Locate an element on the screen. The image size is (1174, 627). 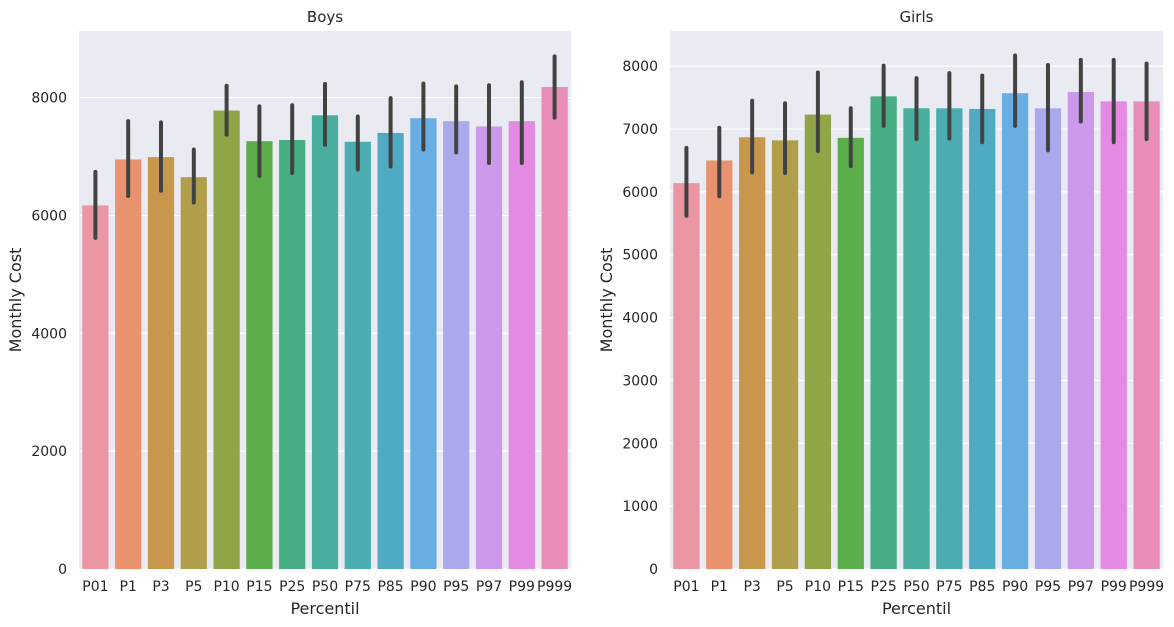
chart-title: Boys is located at coordinates (325, 17).